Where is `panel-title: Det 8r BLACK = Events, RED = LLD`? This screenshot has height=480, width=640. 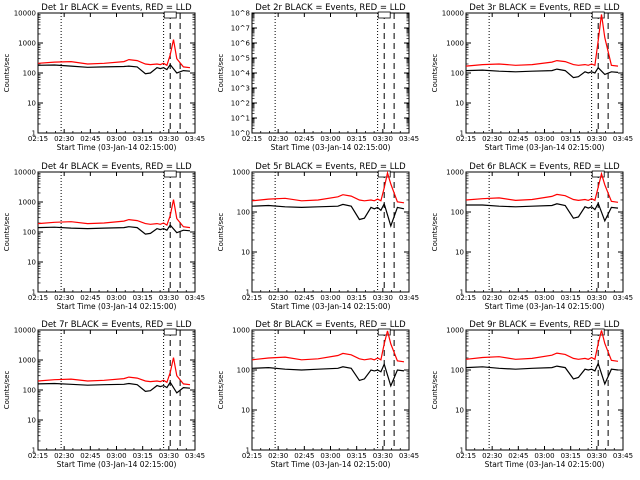
panel-title: Det 8r BLACK = Events, RED = LLD is located at coordinates (330, 325).